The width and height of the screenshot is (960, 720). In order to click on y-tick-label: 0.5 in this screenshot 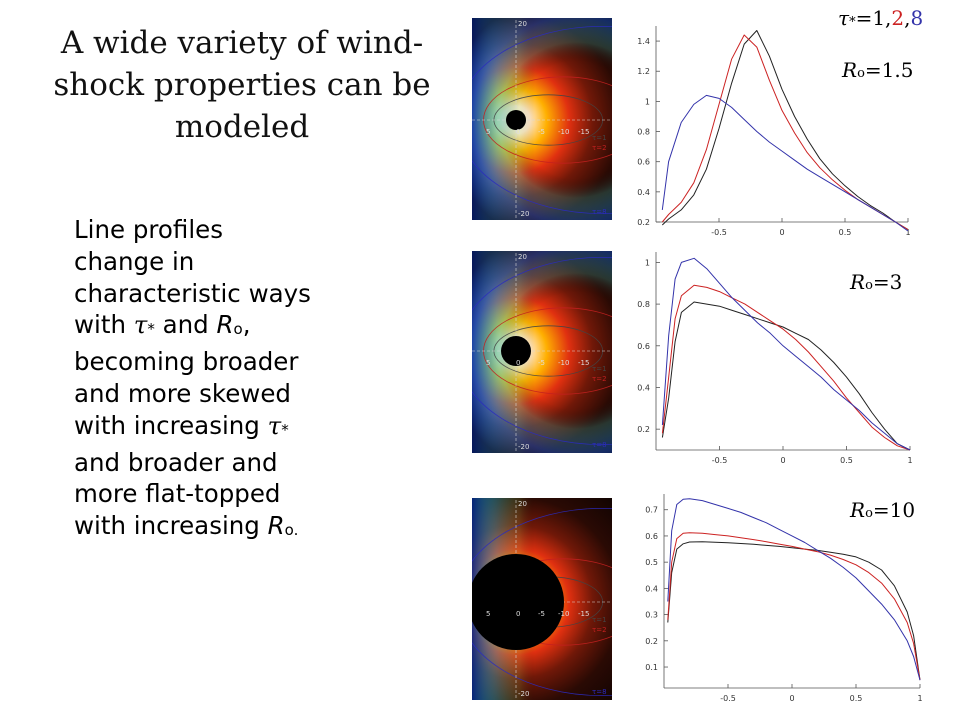, I will do `click(651, 562)`.